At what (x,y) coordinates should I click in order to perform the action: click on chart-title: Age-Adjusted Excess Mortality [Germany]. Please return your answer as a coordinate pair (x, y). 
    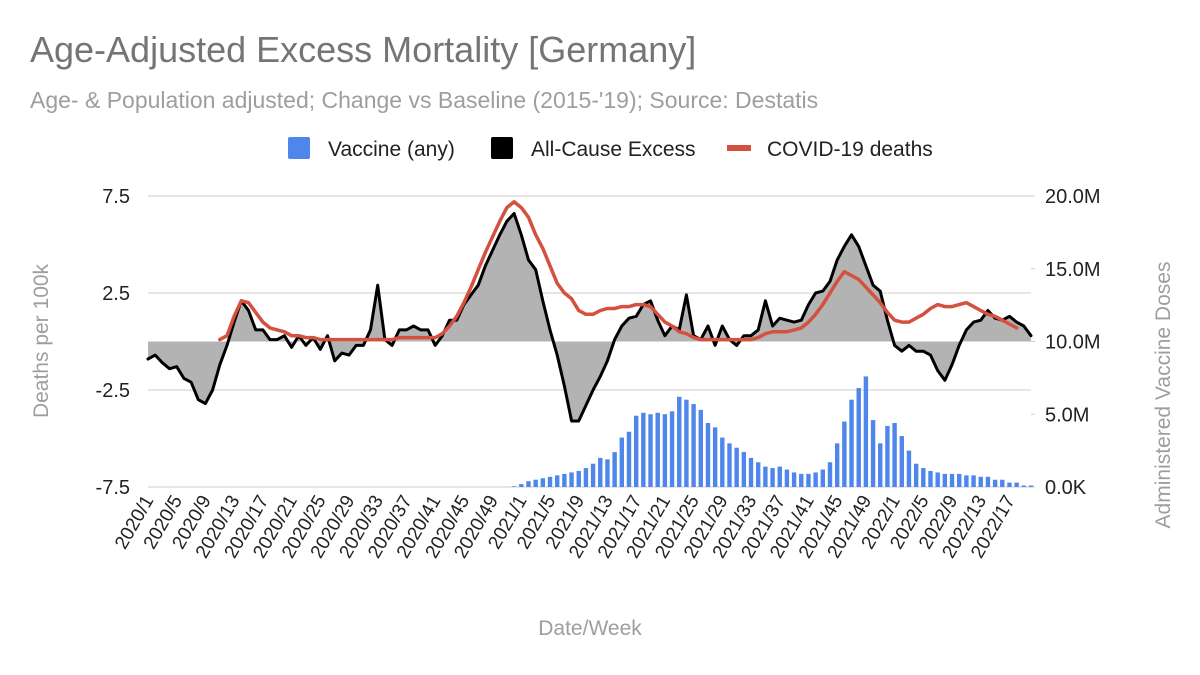
    Looking at the image, I should click on (363, 49).